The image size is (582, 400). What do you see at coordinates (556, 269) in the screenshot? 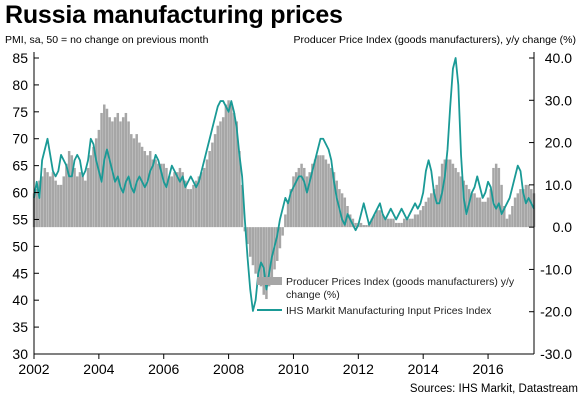
I see `right-axis-tick-label: -10.0` at bounding box center [556, 269].